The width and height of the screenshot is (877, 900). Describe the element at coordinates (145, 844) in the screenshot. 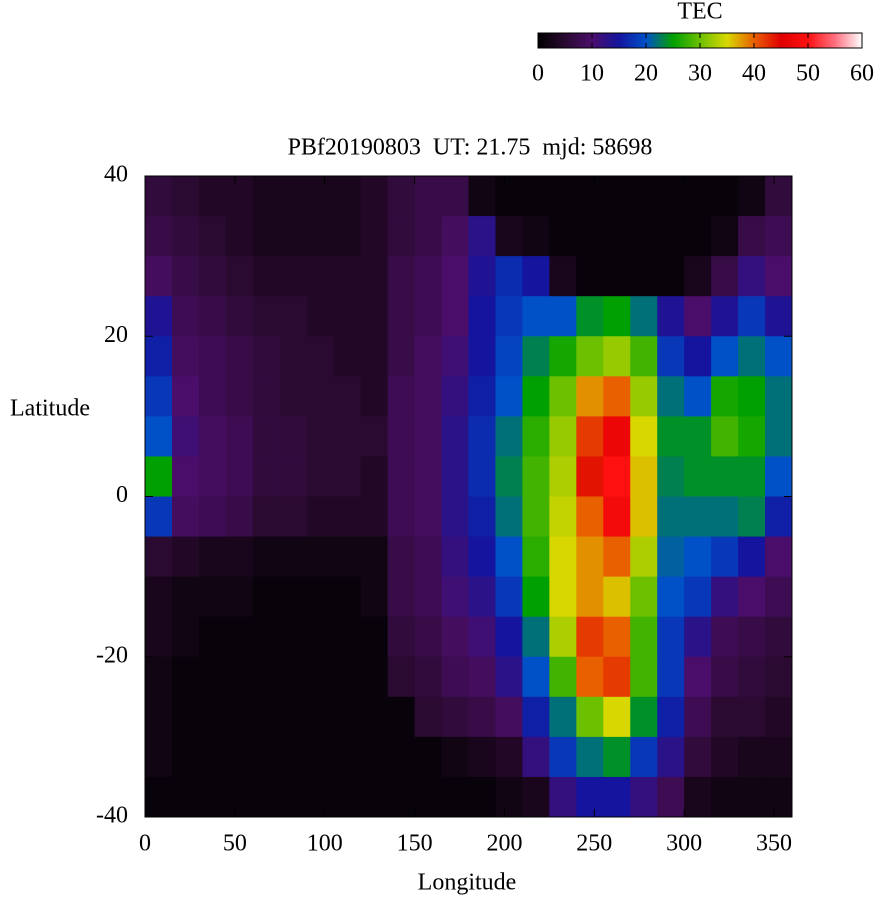

I see `x-tick-label: 0` at that location.